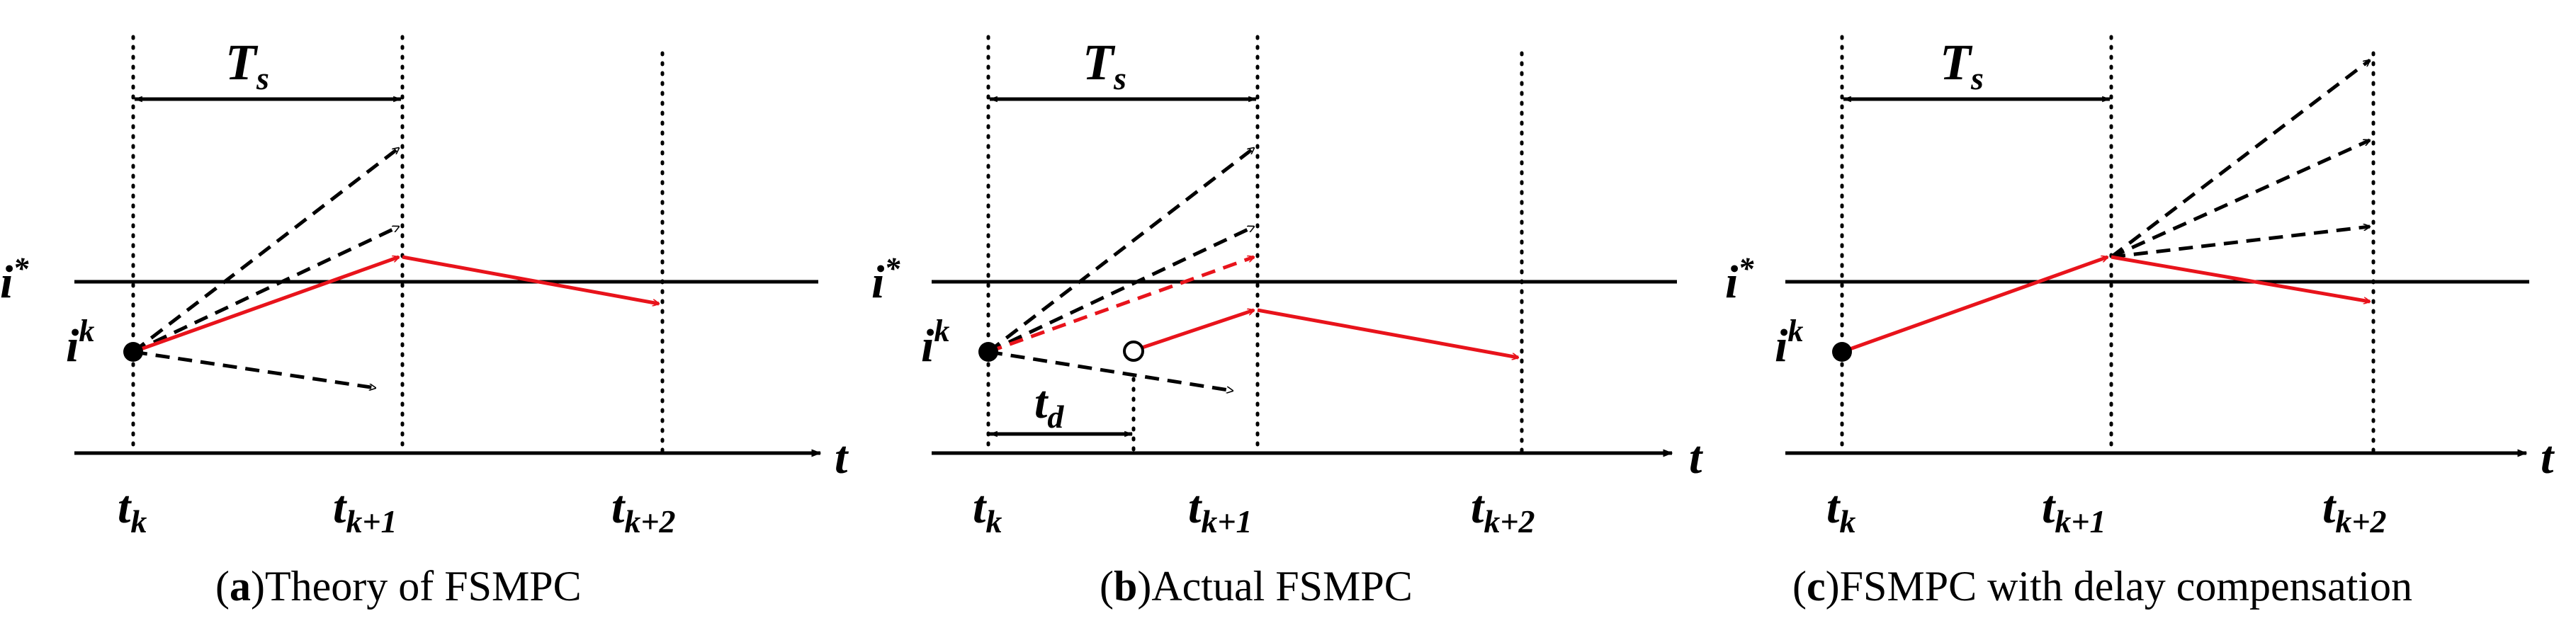  Describe the element at coordinates (1121, 305) in the screenshot. I see `predicted-arrow` at that location.